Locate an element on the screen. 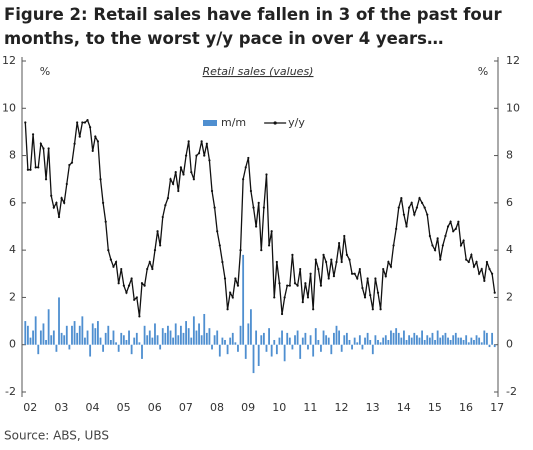 The height and width of the screenshot is (450, 533). legend-swatch is located at coordinates (210, 123).